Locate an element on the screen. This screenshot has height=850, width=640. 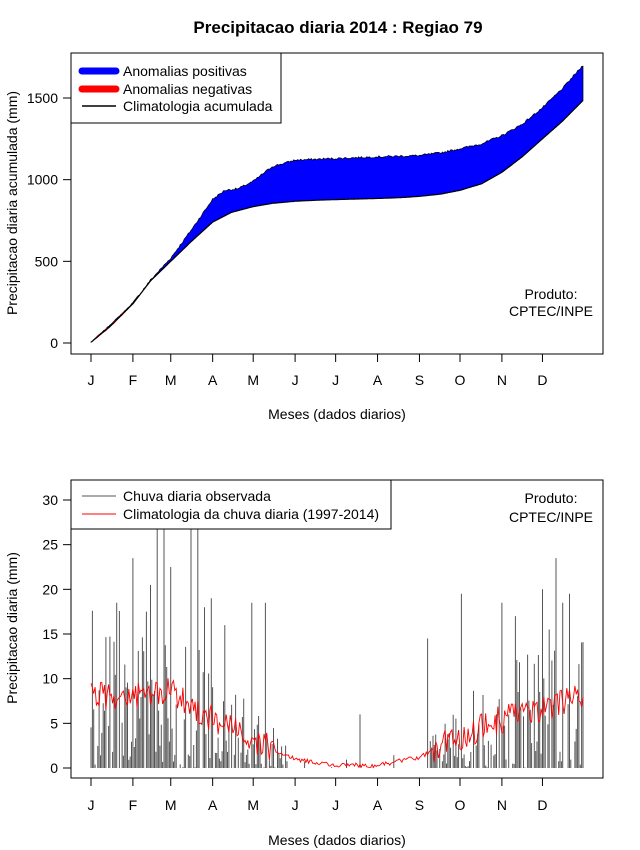
top-x-tick-label: N is located at coordinates (502, 380).